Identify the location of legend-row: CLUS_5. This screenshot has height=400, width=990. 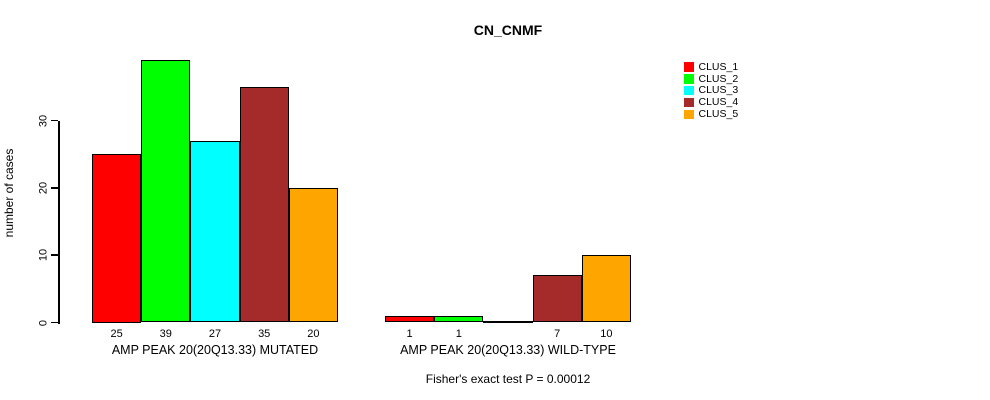
(711, 115).